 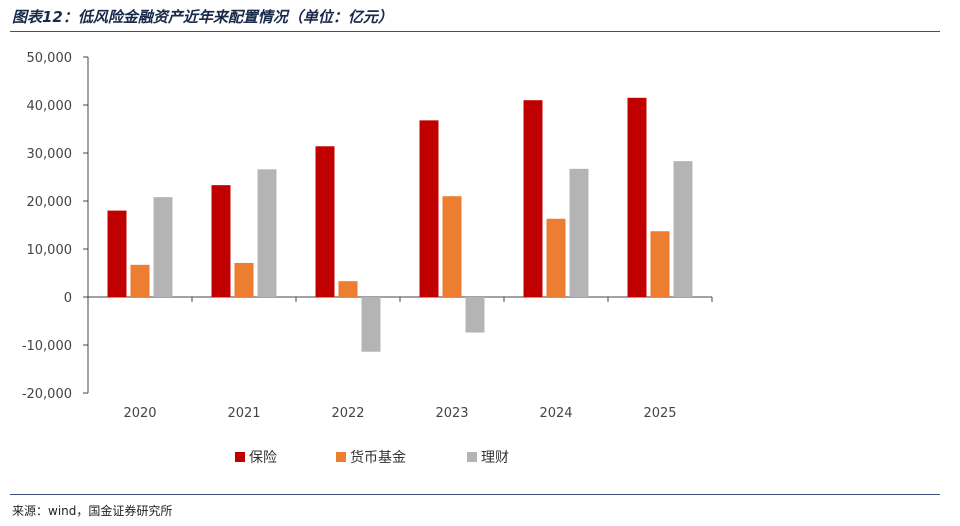 I want to click on x-tick-label: 2025, so click(x=659, y=413).